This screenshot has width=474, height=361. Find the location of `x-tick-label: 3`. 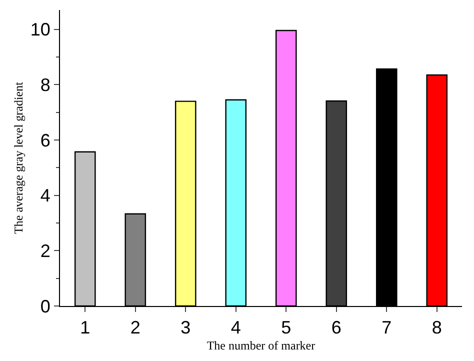

x-tick-label: 3 is located at coordinates (185, 328).